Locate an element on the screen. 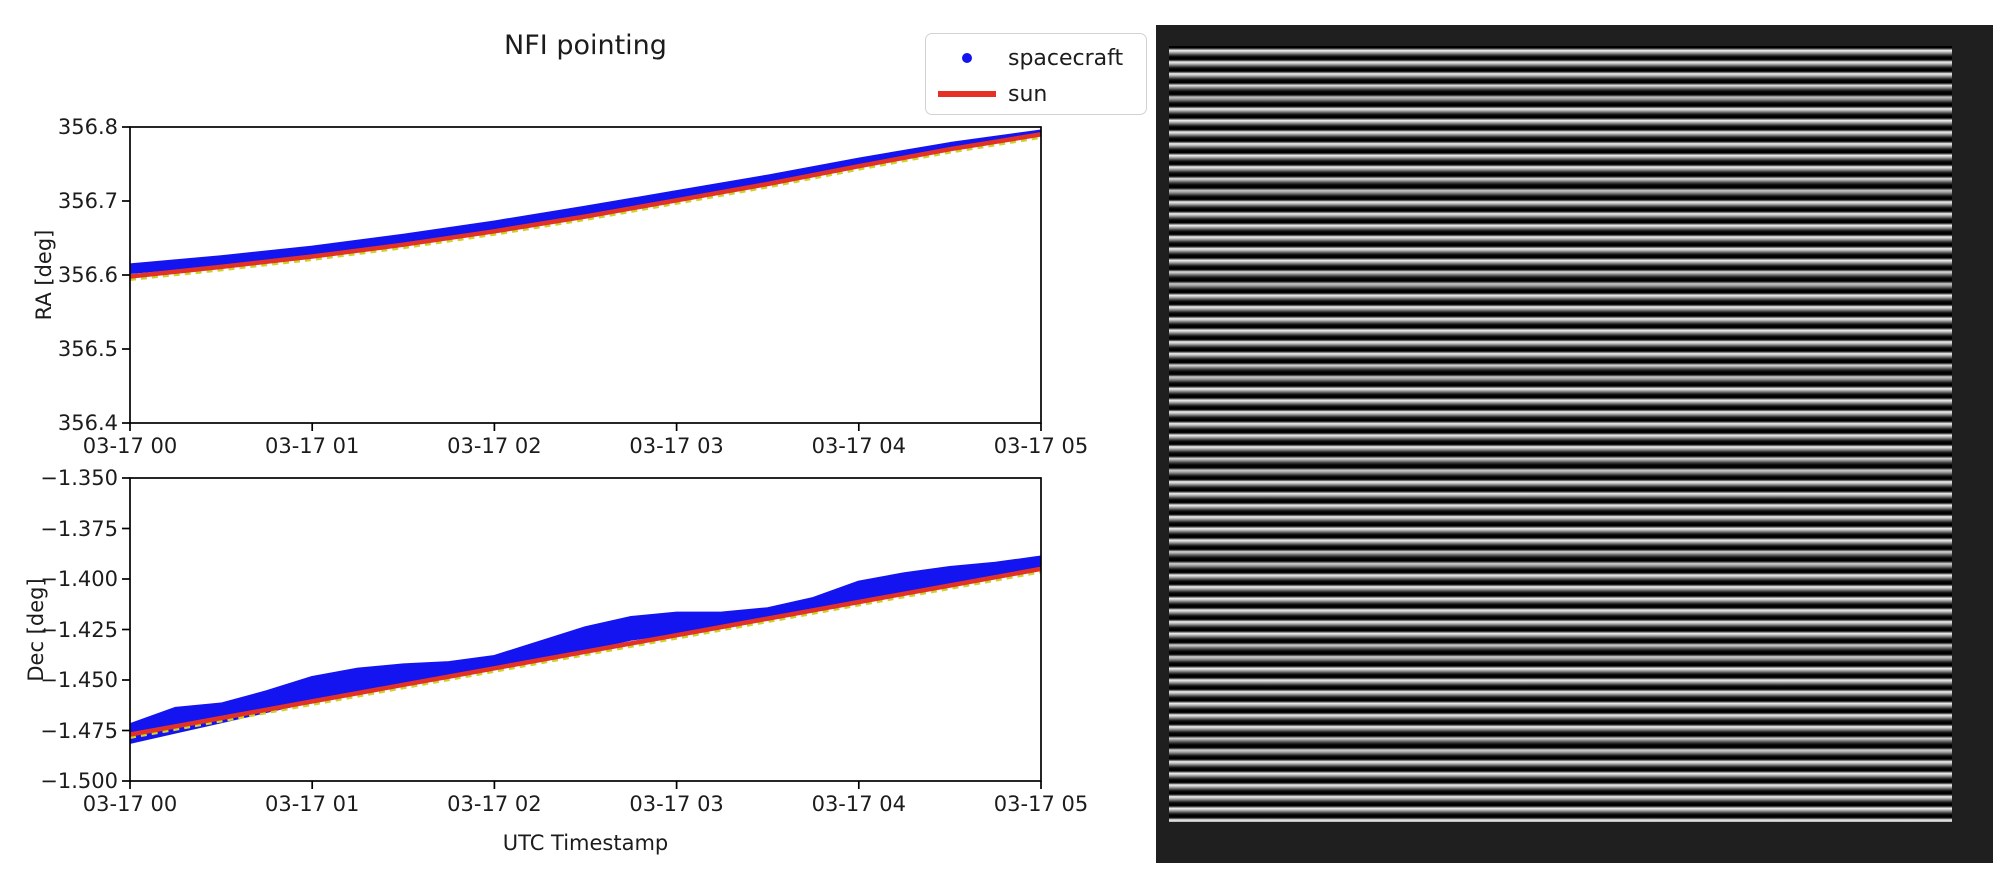 The image size is (2004, 874). y-tick-label: −1.425 is located at coordinates (79, 629).